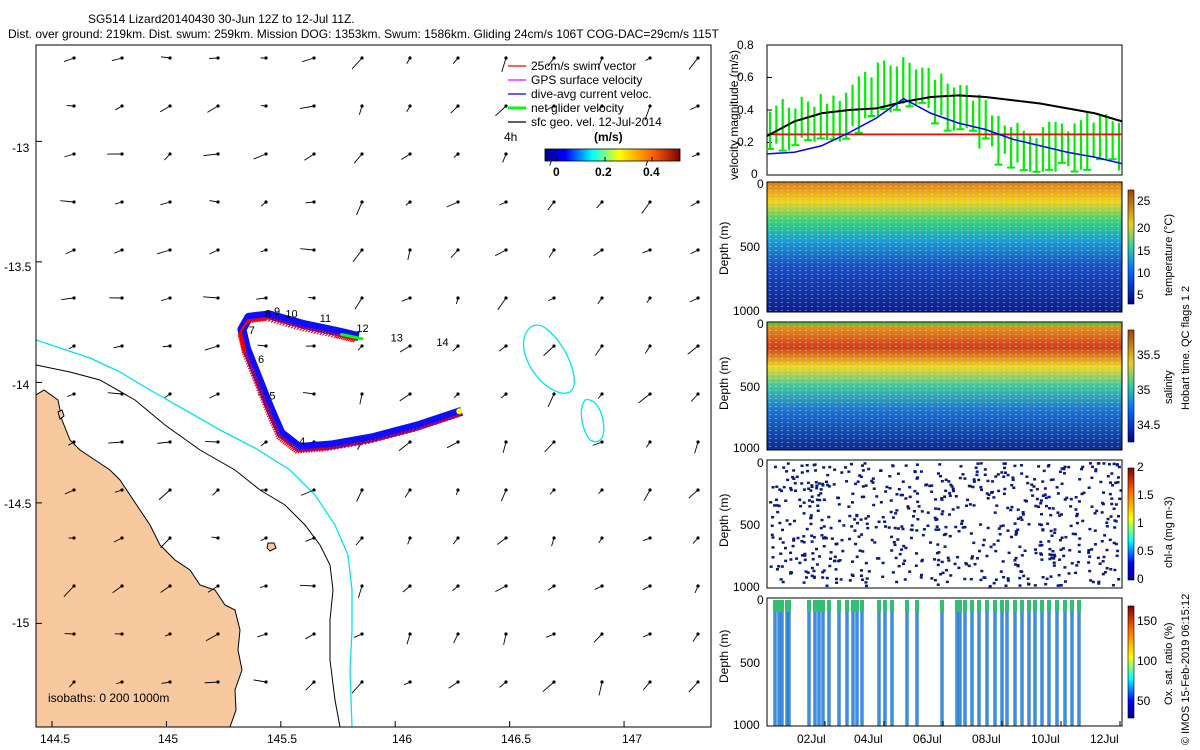 The width and height of the screenshot is (1200, 750). Describe the element at coordinates (1186, 347) in the screenshot. I see `qc-note: Hobart time. QC flags 1 2` at that location.